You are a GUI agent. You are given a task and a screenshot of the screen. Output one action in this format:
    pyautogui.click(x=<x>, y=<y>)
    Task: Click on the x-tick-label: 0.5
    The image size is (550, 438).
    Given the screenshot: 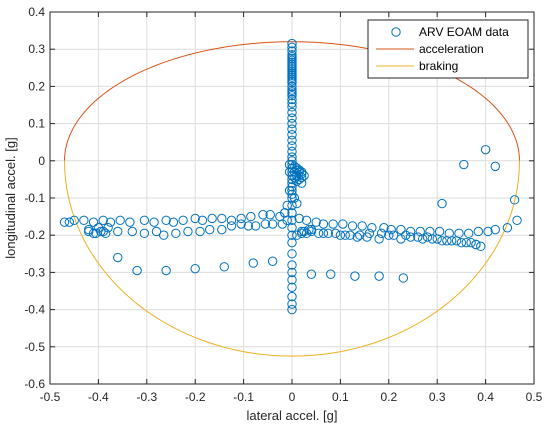 What is the action you would take?
    pyautogui.click(x=534, y=397)
    